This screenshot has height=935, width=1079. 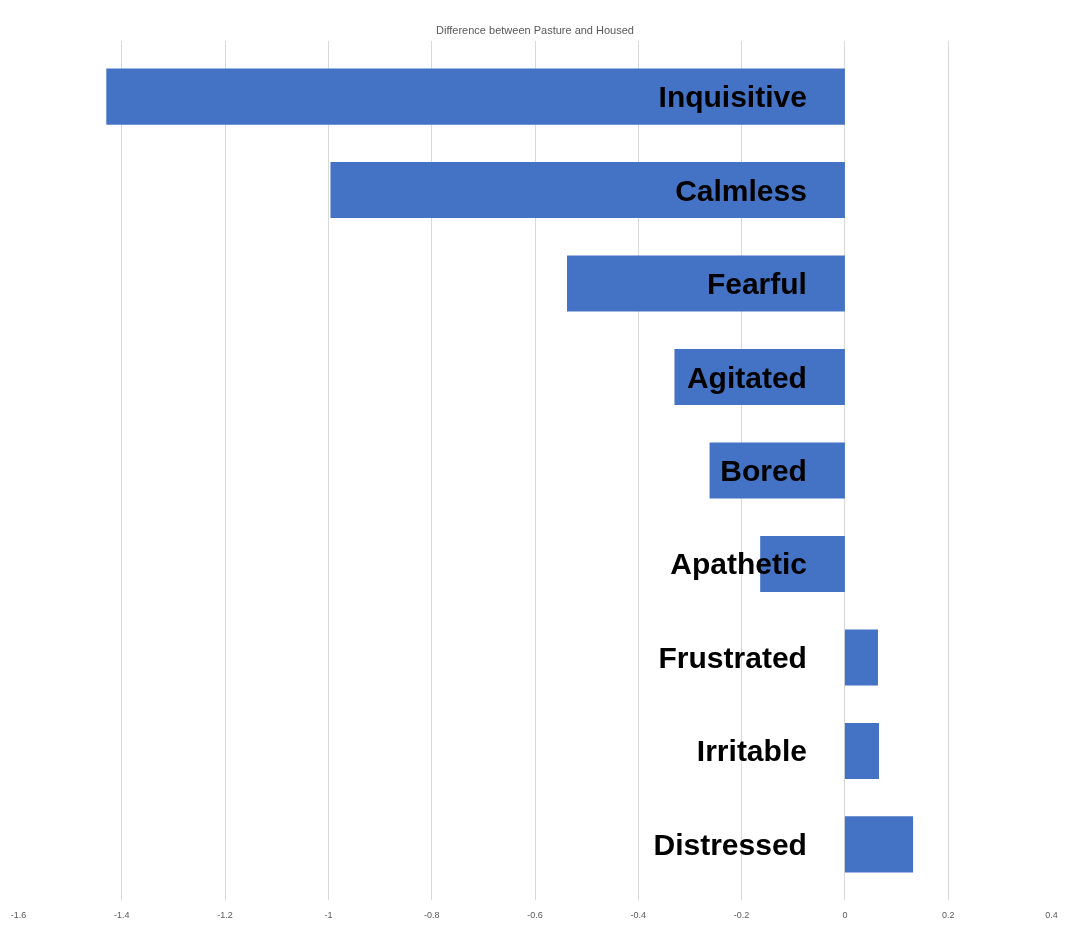 I want to click on x-tick-label: 0.2, so click(x=948, y=914).